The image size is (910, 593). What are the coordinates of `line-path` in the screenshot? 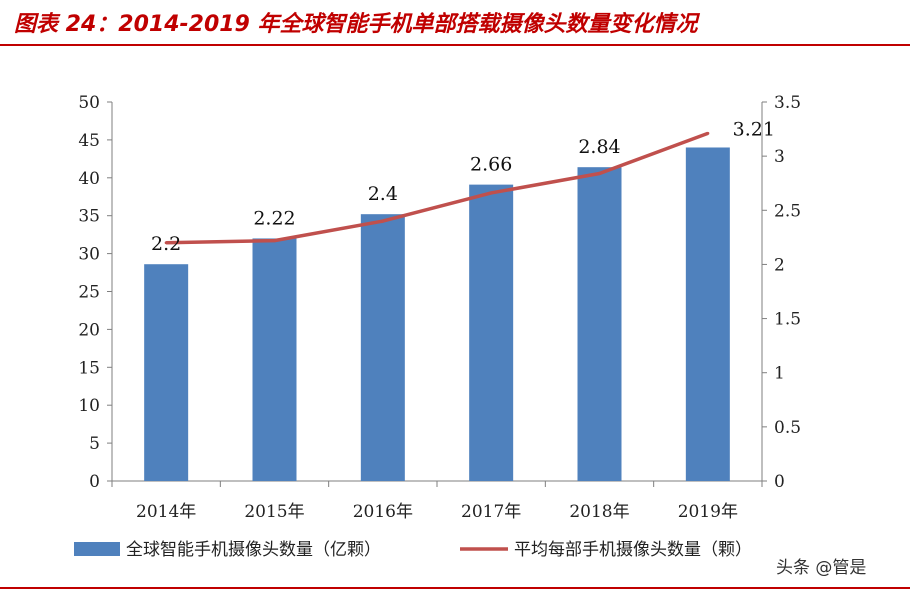 It's located at (437, 188).